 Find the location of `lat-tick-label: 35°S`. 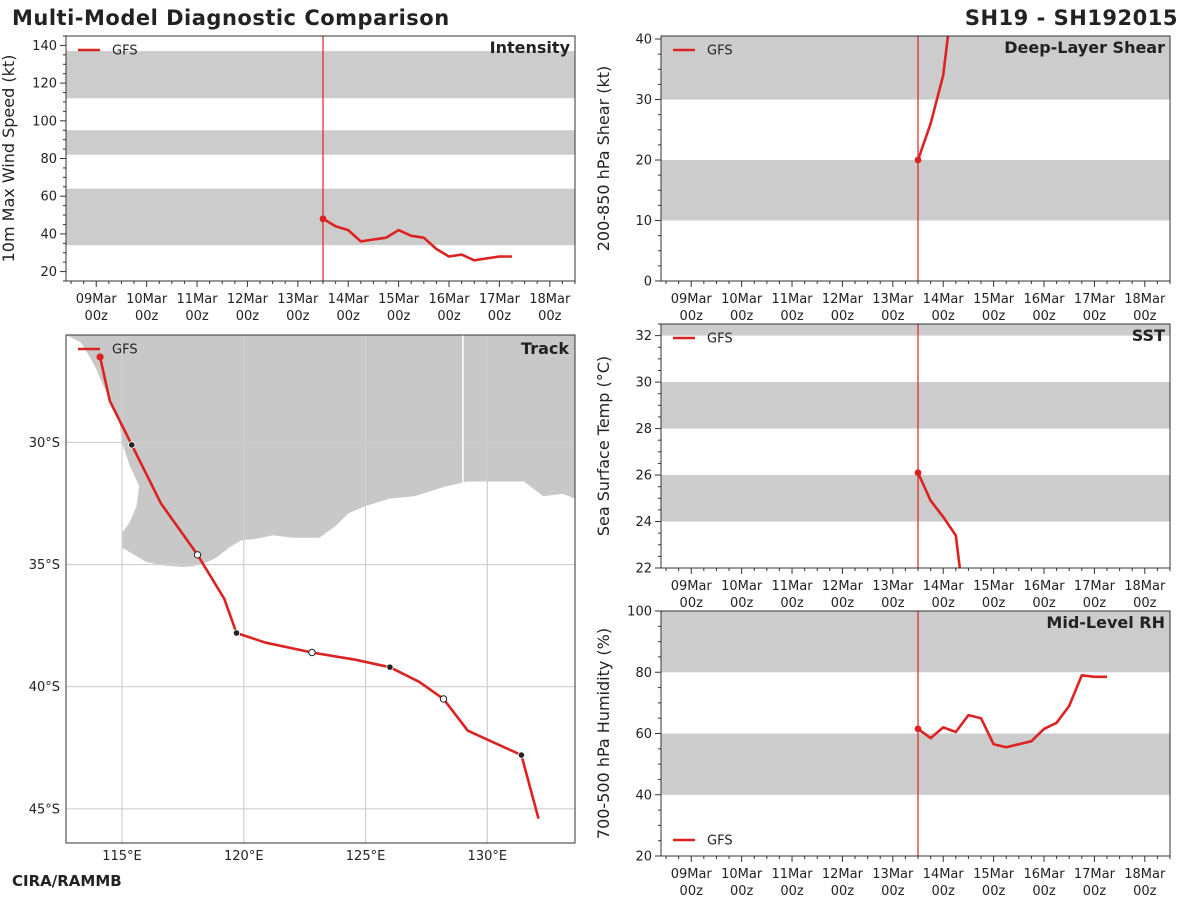

lat-tick-label: 35°S is located at coordinates (44, 565).